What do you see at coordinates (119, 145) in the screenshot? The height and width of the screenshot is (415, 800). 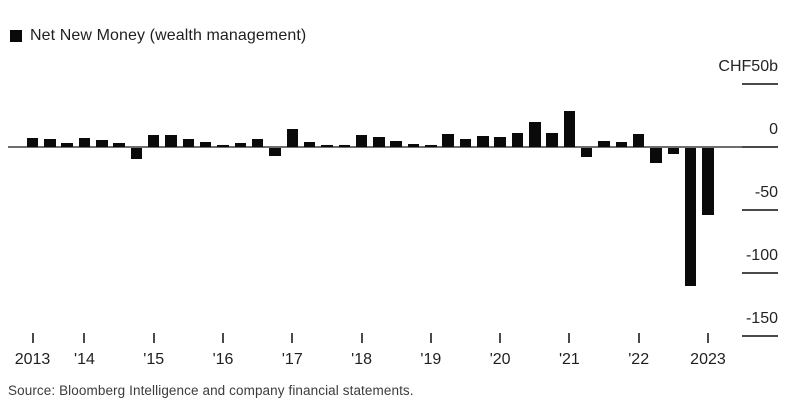 I see `bar-2014-q3` at bounding box center [119, 145].